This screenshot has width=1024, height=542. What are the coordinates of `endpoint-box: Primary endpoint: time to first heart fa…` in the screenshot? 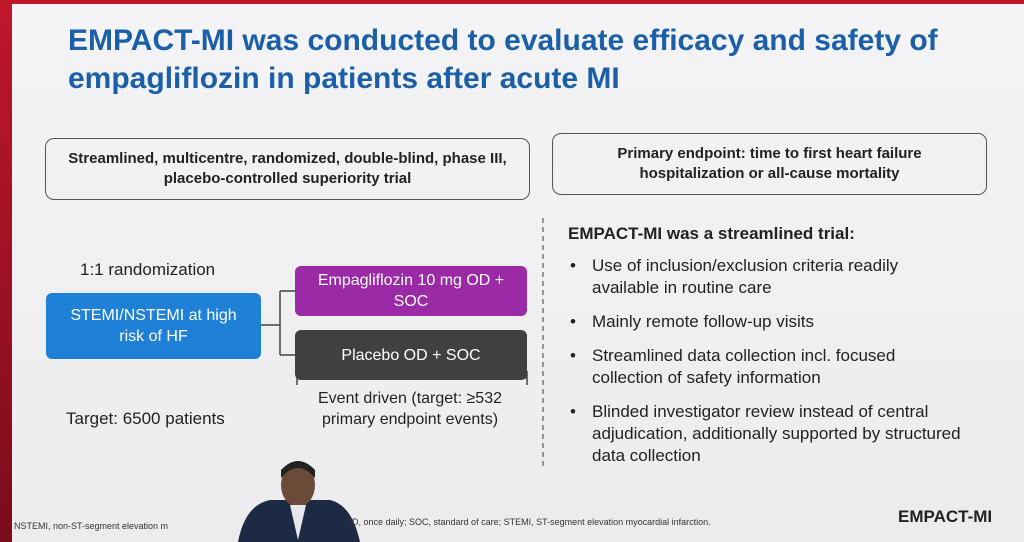 It's located at (769, 164).